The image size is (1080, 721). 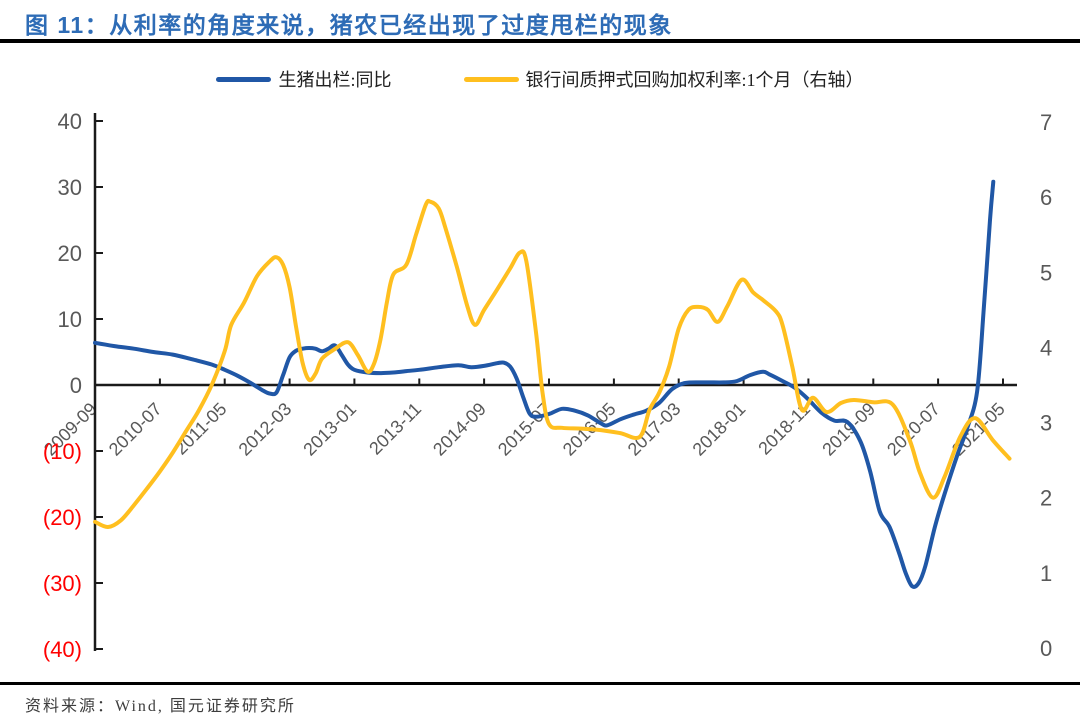 What do you see at coordinates (1046, 648) in the screenshot?
I see `right-axis-tick-label: 0` at bounding box center [1046, 648].